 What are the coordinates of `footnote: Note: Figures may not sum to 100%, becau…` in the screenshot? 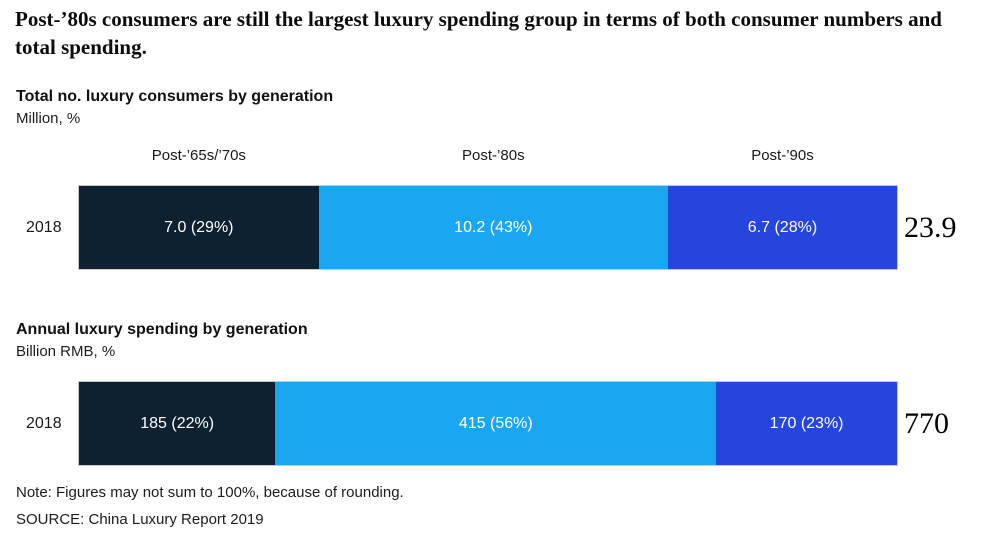 It's located at (210, 492).